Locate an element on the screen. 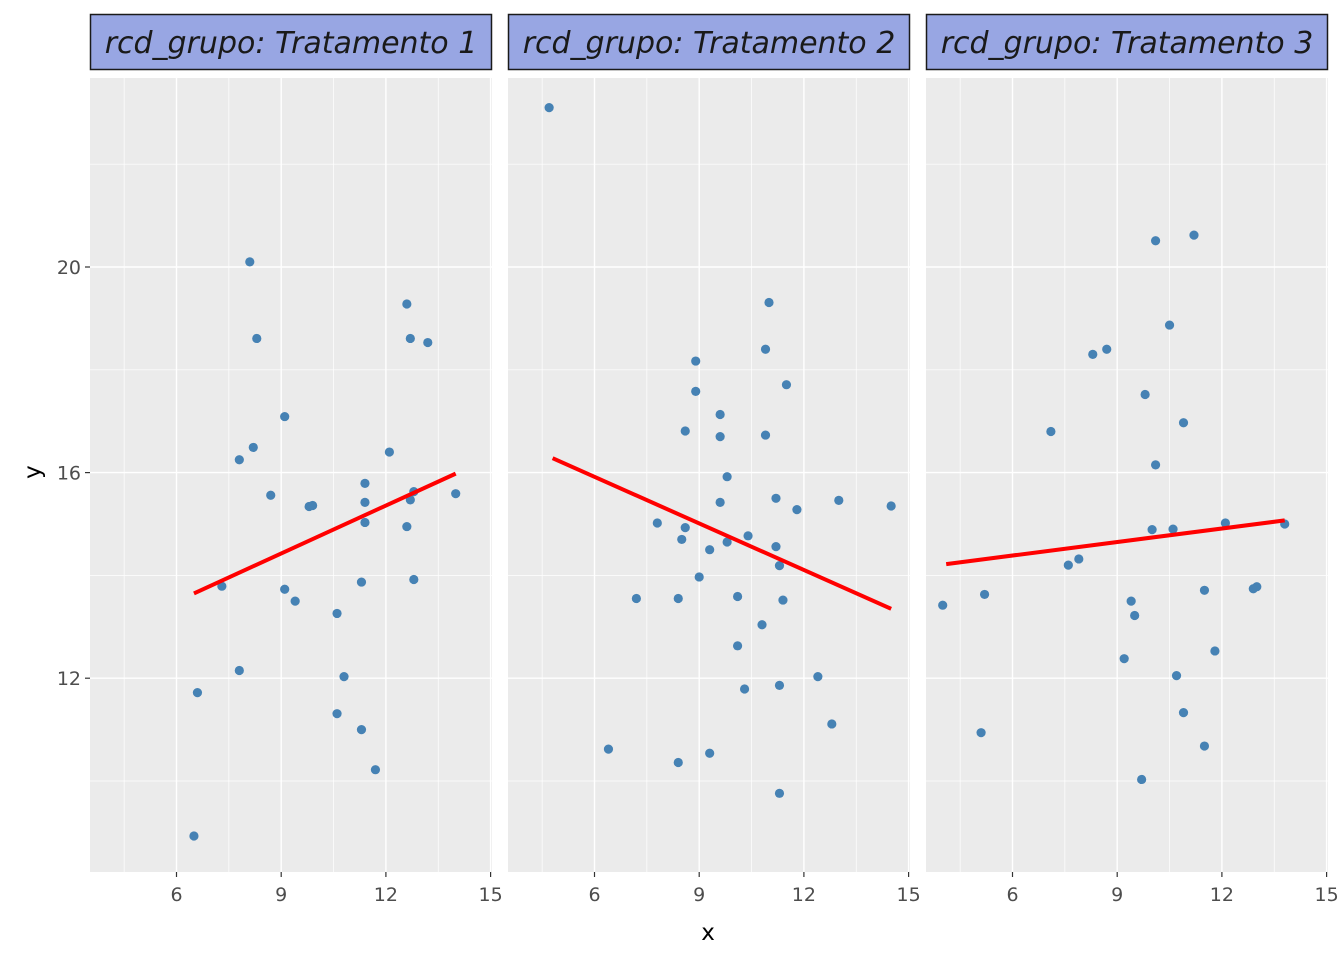  x-tick-label: 12 is located at coordinates (804, 895).